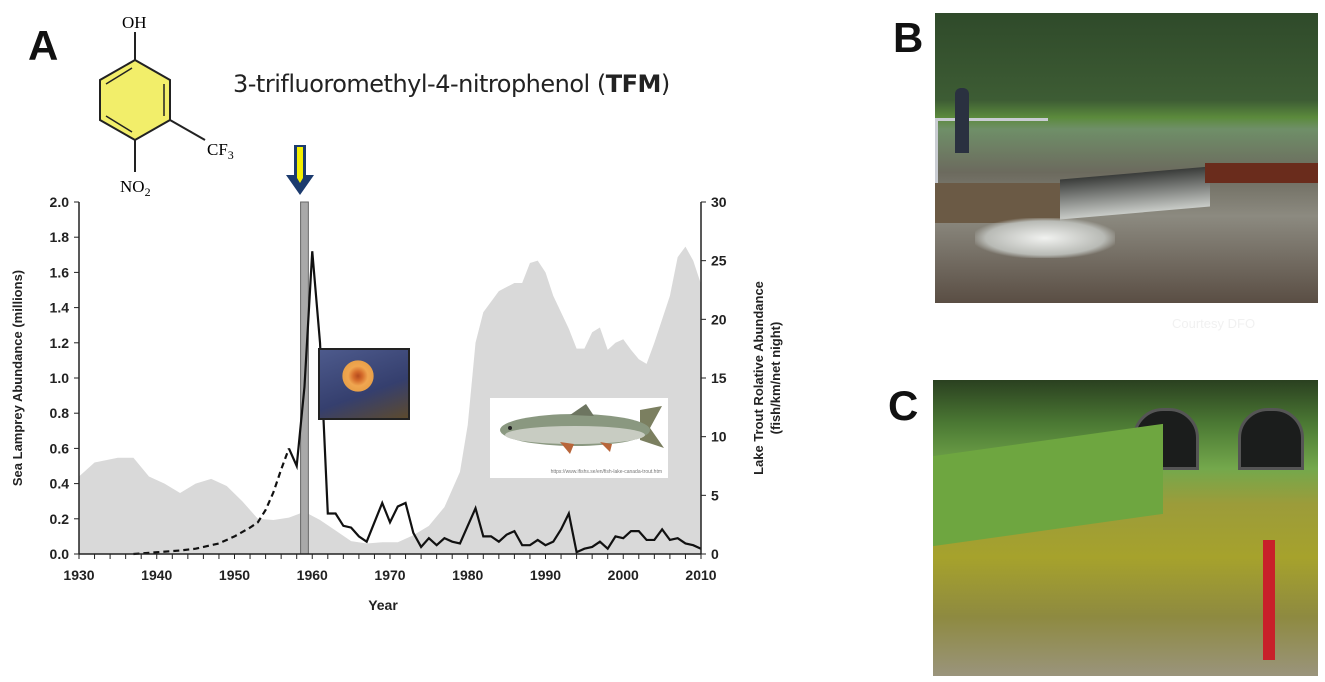 Image resolution: width=1325 pixels, height=682 pixels. I want to click on grass-bank, so click(1048, 485).